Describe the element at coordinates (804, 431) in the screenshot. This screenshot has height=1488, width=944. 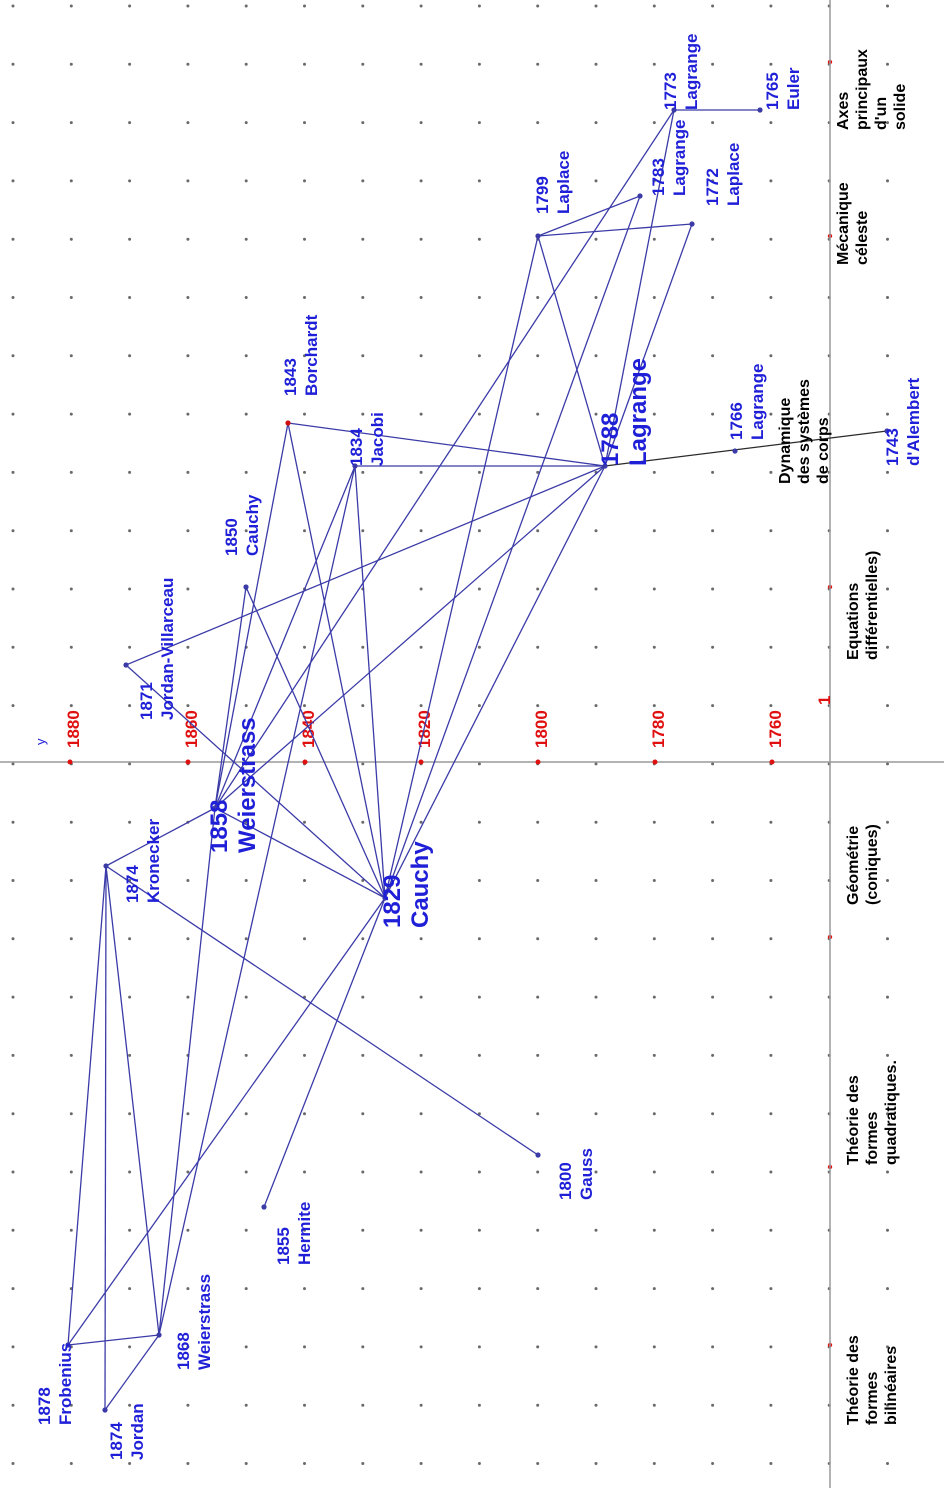
I see `topic-line: des systèmes` at that location.